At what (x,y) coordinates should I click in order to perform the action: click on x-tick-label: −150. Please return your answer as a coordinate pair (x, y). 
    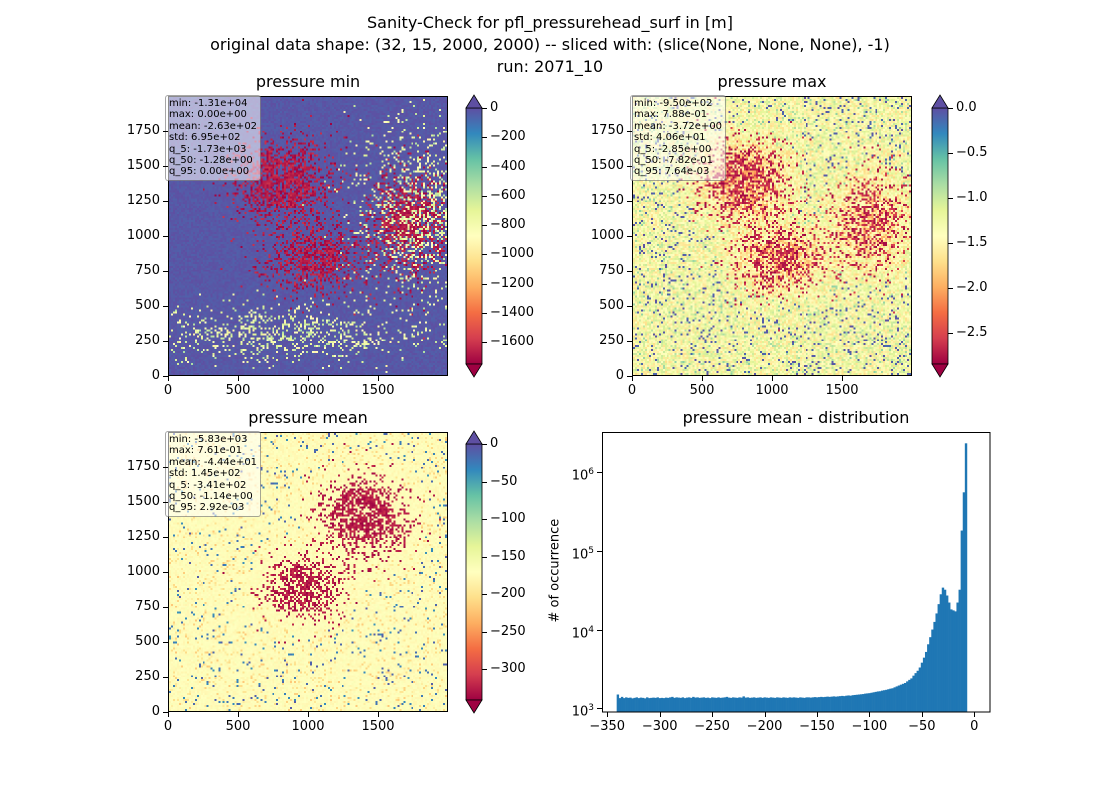
    Looking at the image, I should click on (817, 726).